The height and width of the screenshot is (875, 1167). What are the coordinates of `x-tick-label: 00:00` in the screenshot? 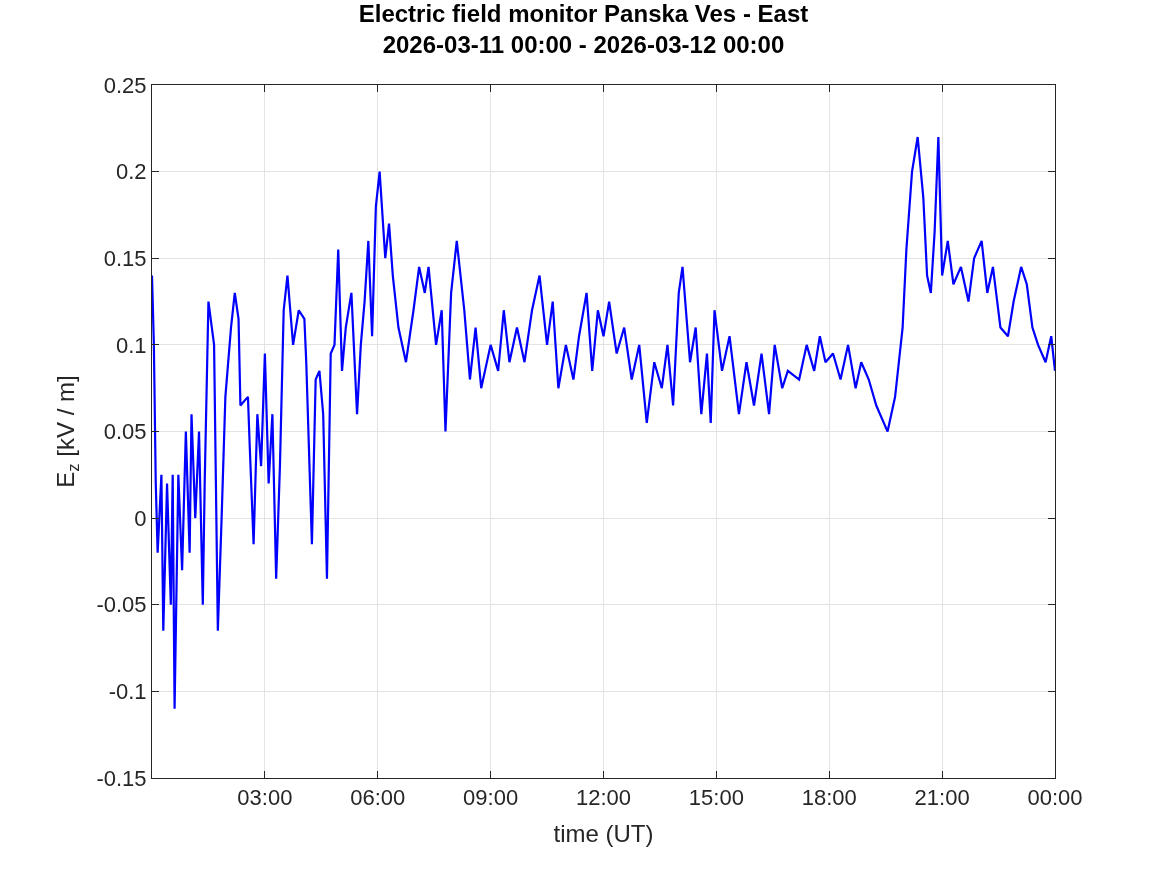 It's located at (1055, 798).